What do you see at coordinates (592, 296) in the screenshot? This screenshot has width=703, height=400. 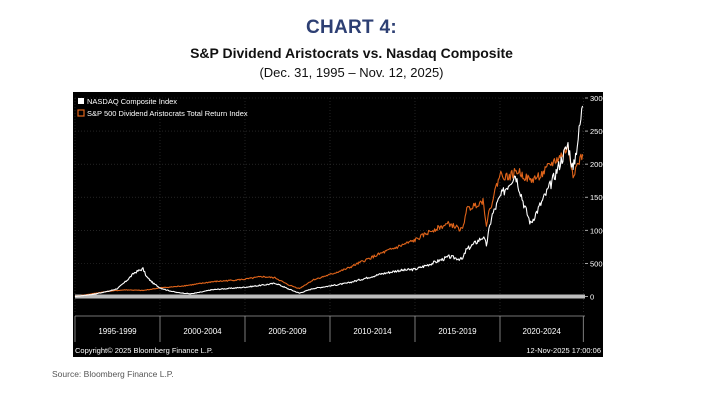 I see `y-tick-label: 0` at bounding box center [592, 296].